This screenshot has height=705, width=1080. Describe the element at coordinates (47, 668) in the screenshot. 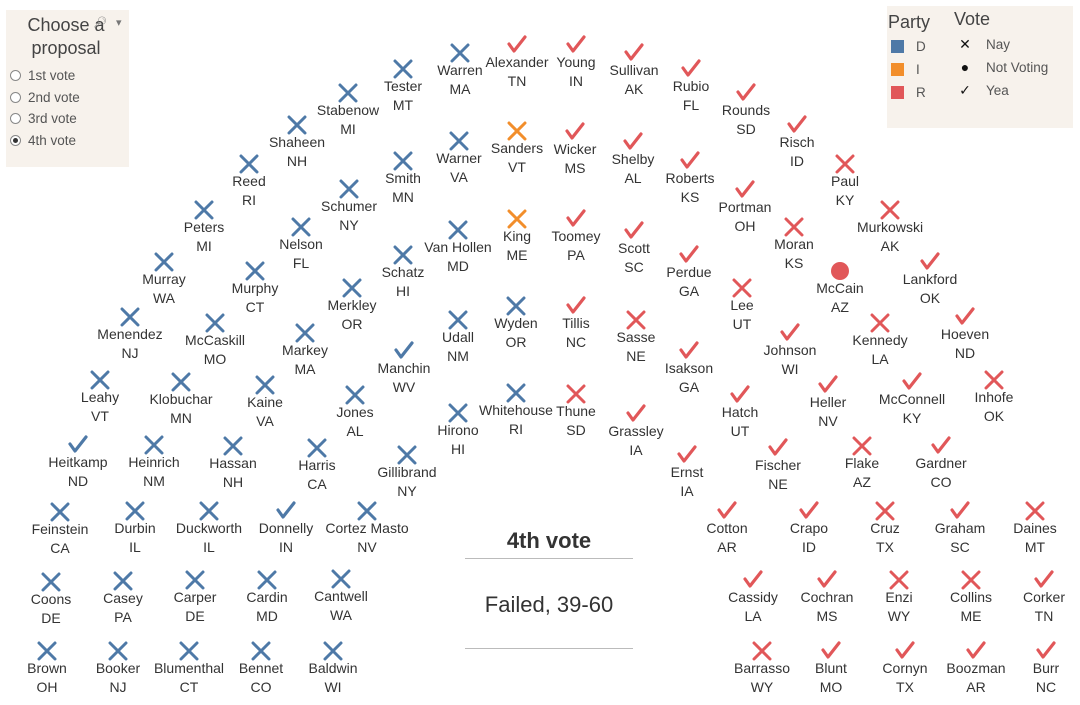

I see `seat-brown: Brown OH` at that location.